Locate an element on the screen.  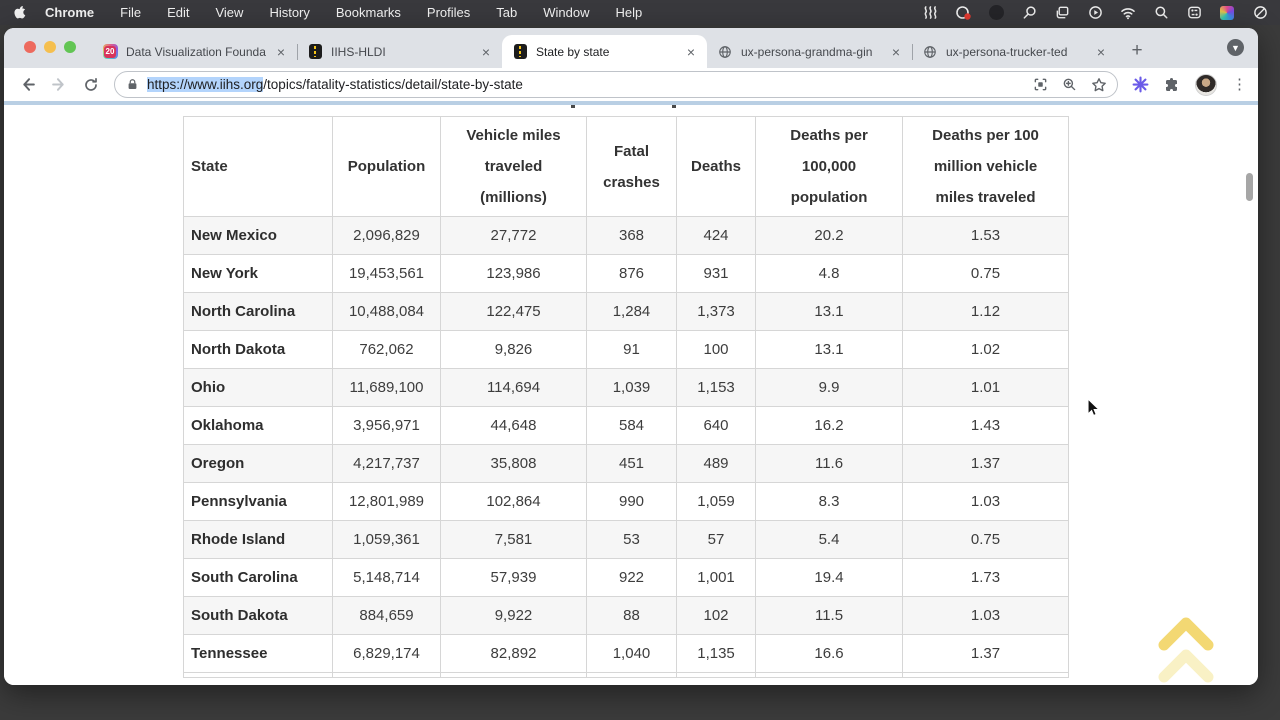
state-cell: New York is located at coordinates (258, 273).